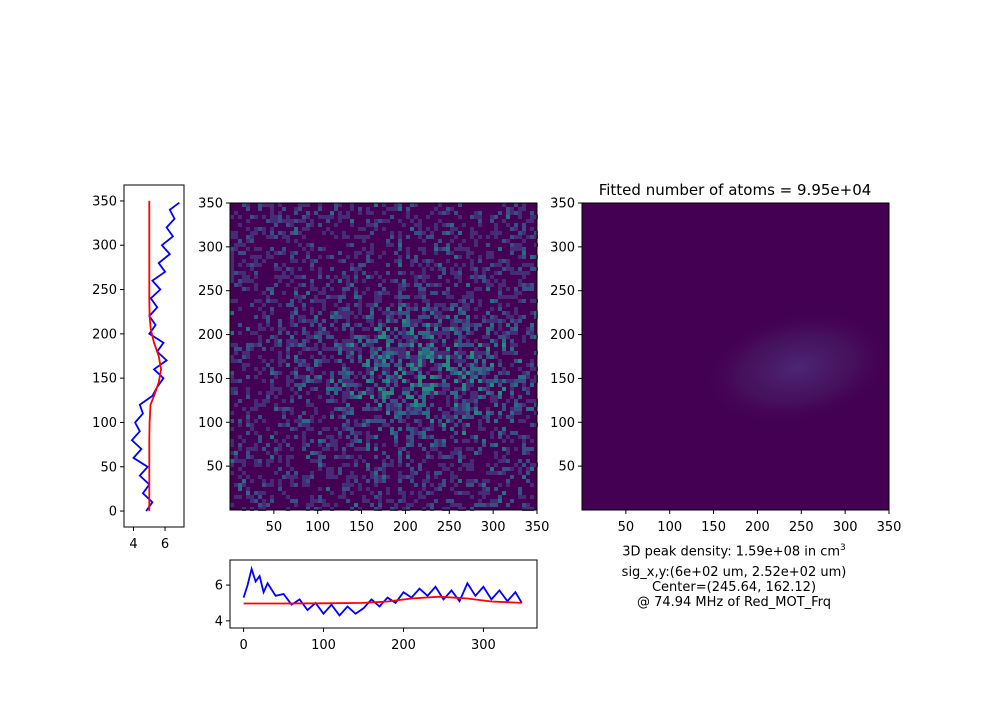  What do you see at coordinates (845, 527) in the screenshot?
I see `fitted-image-xtick-label: 300` at bounding box center [845, 527].